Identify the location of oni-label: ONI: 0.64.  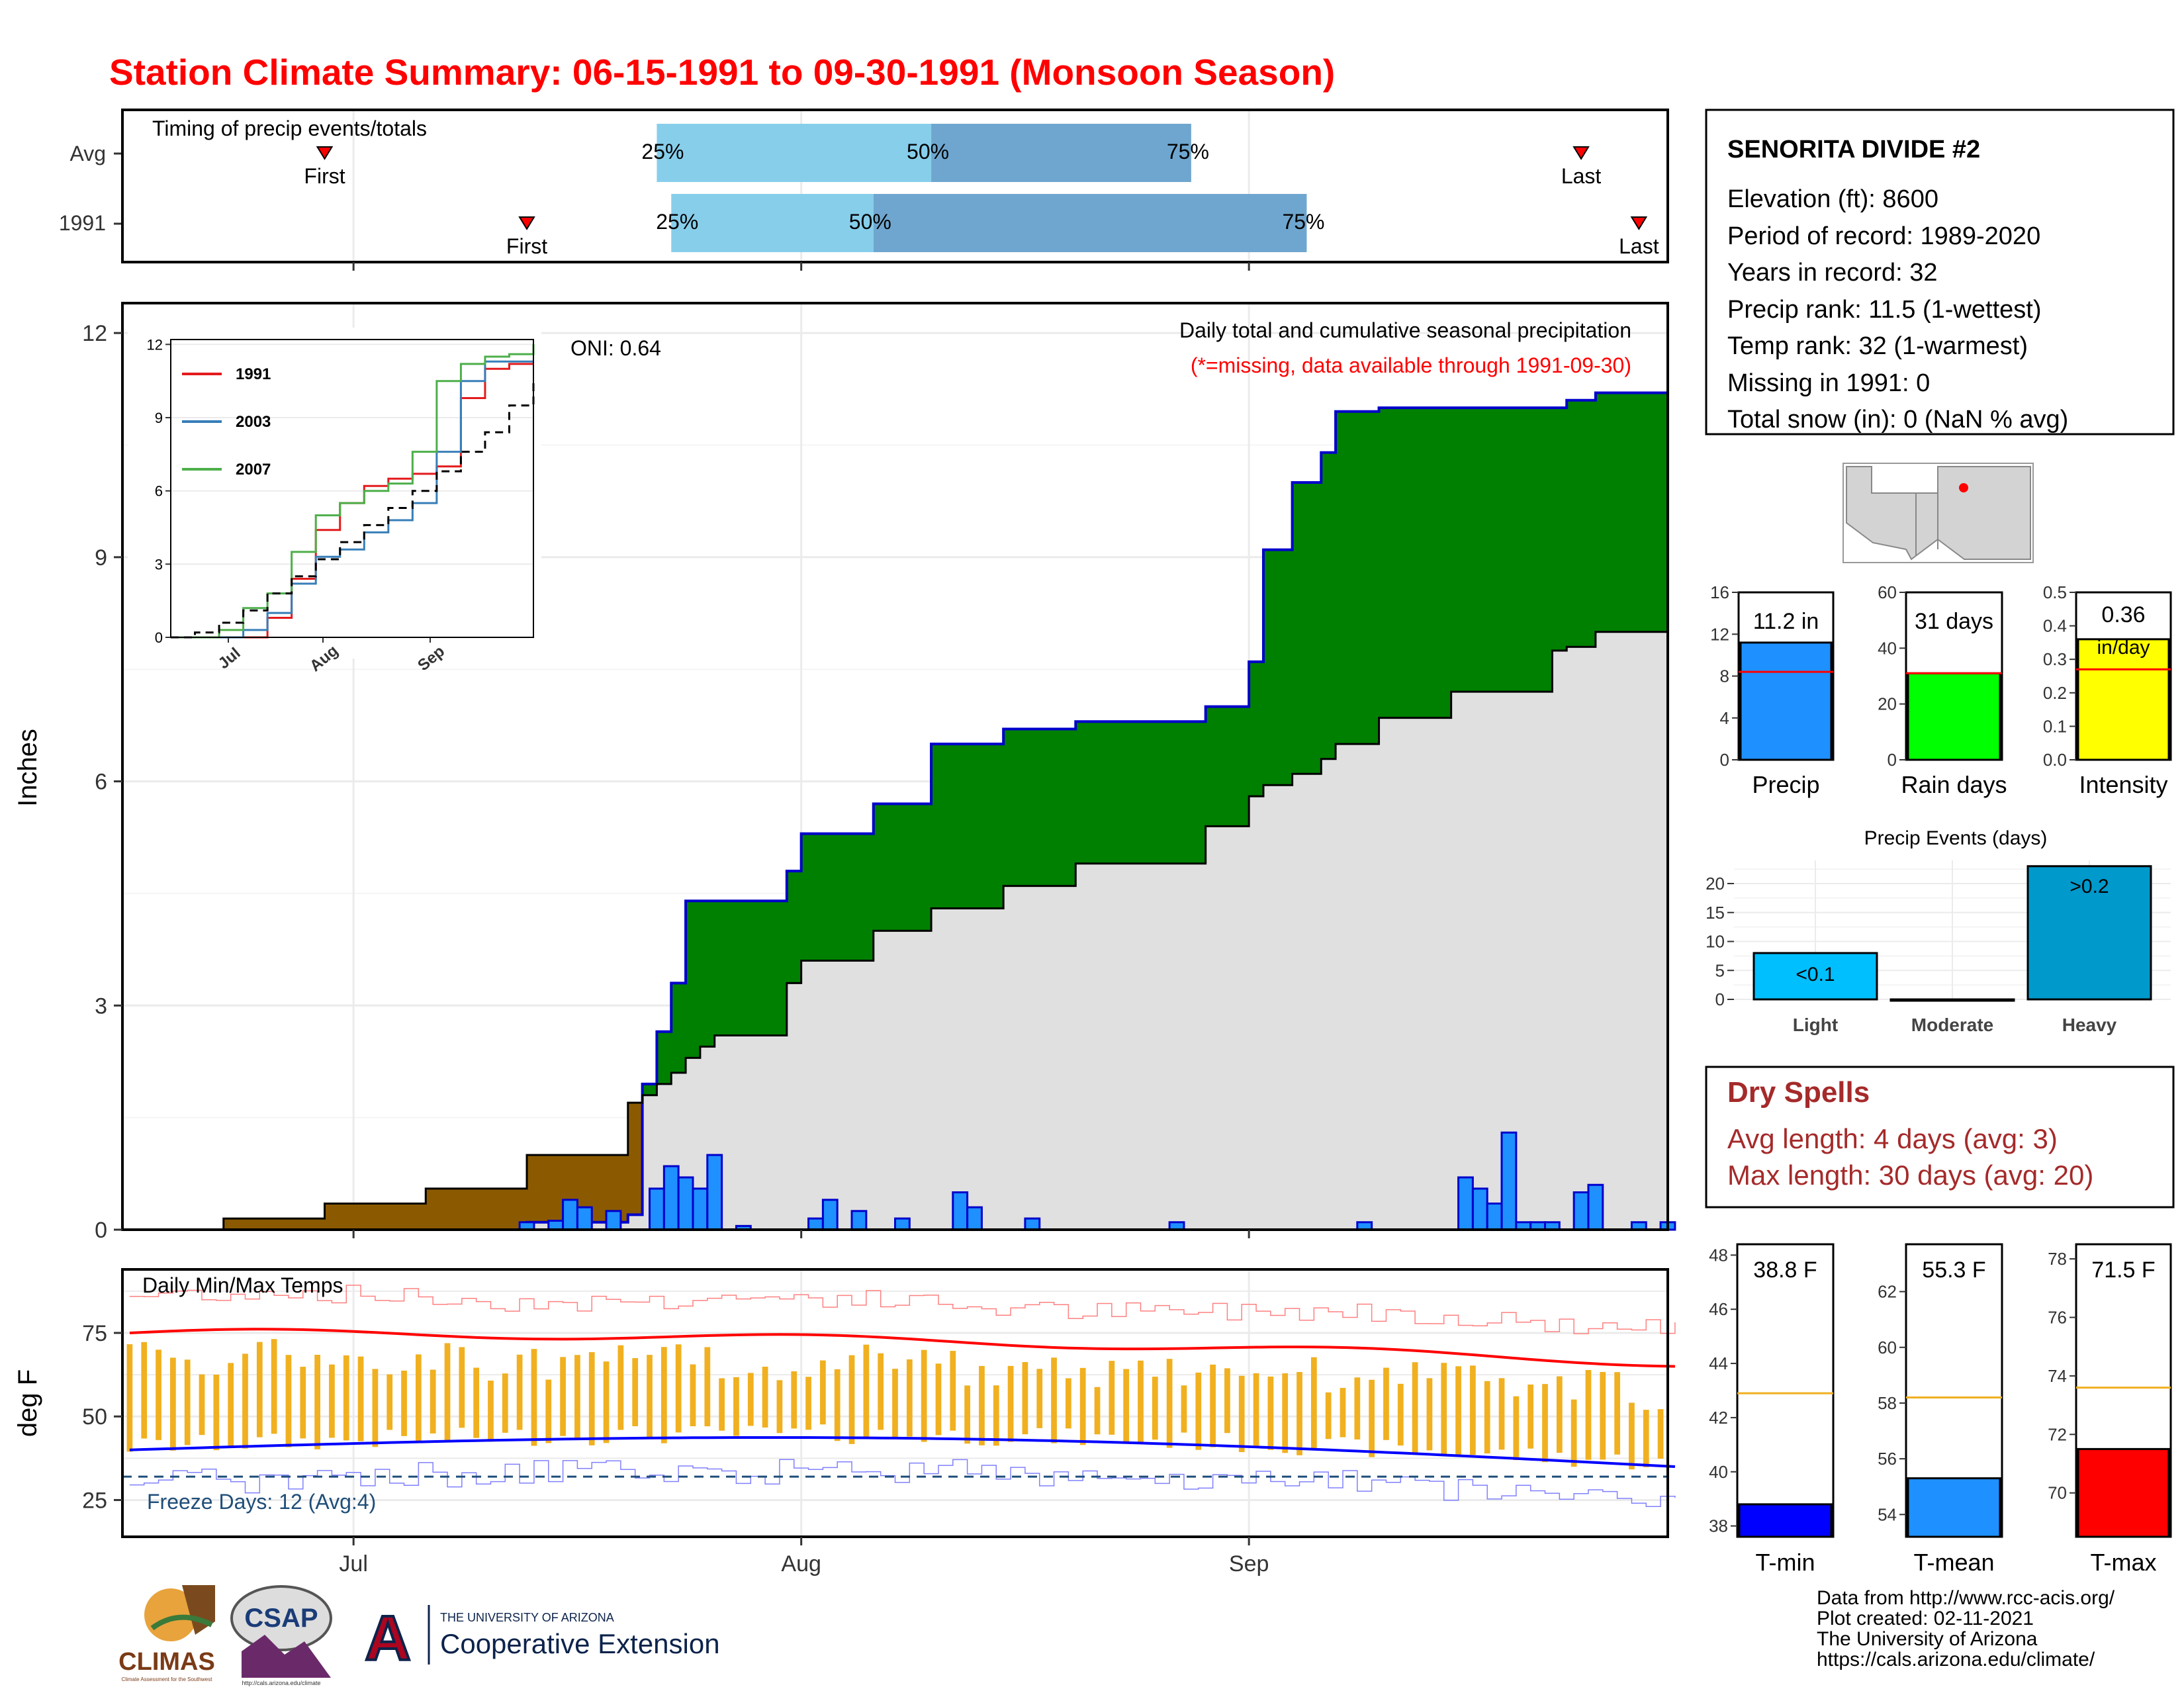
(616, 348).